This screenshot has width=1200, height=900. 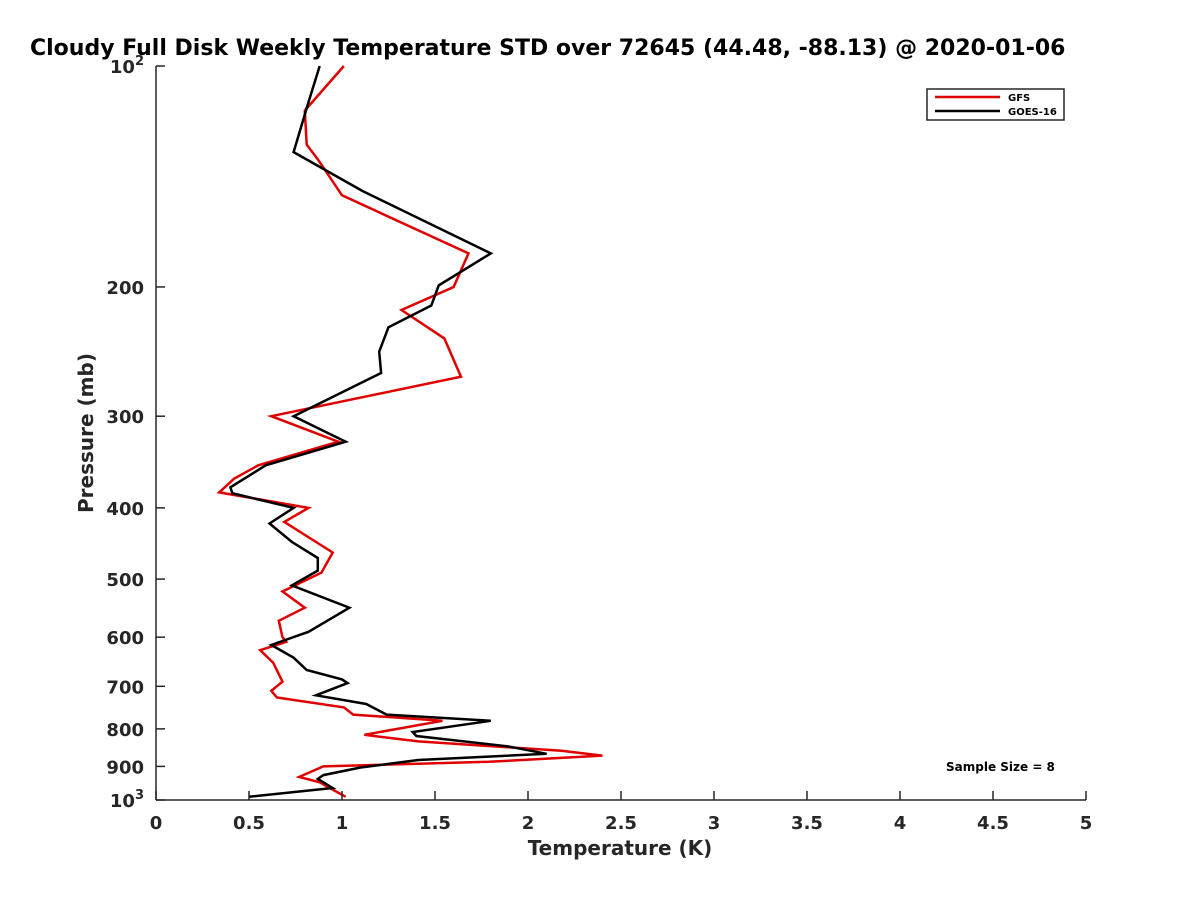 What do you see at coordinates (125, 730) in the screenshot?
I see `y-tick-label: 800` at bounding box center [125, 730].